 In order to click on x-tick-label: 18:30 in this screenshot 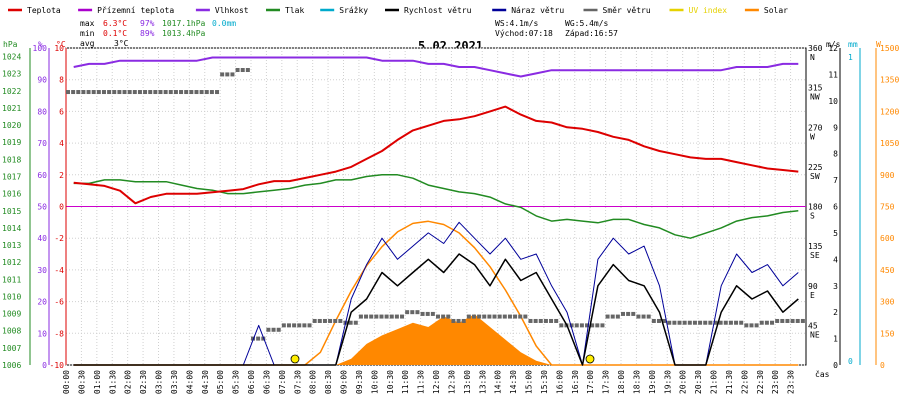, I will do `click(636, 382)`.